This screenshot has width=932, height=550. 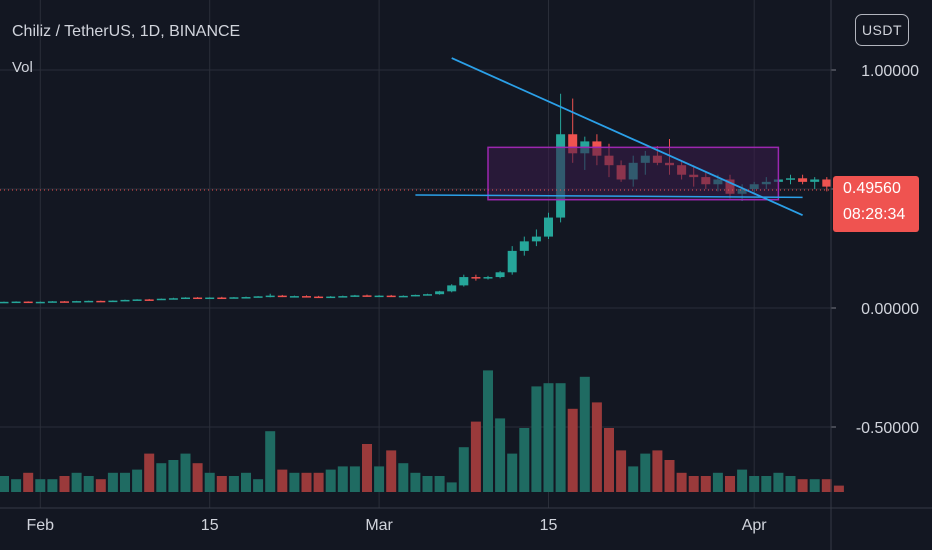 What do you see at coordinates (41, 525) in the screenshot?
I see `x-tick-label: Feb` at bounding box center [41, 525].